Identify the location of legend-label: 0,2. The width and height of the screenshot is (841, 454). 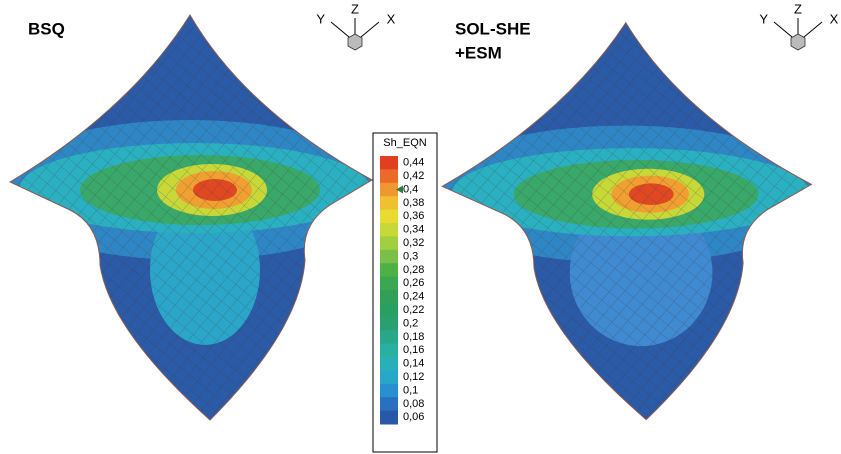
(410, 323).